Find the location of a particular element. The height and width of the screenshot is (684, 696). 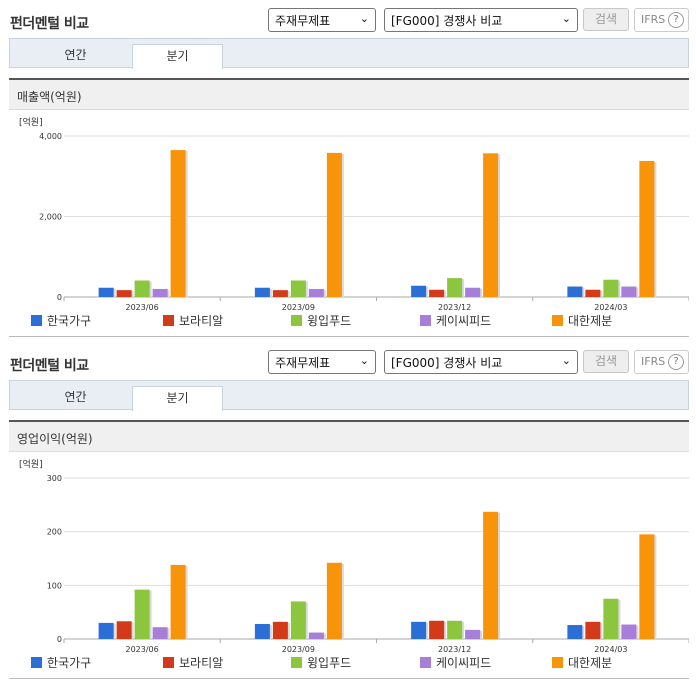

statement-select-value: 주재무제표 is located at coordinates (303, 21).